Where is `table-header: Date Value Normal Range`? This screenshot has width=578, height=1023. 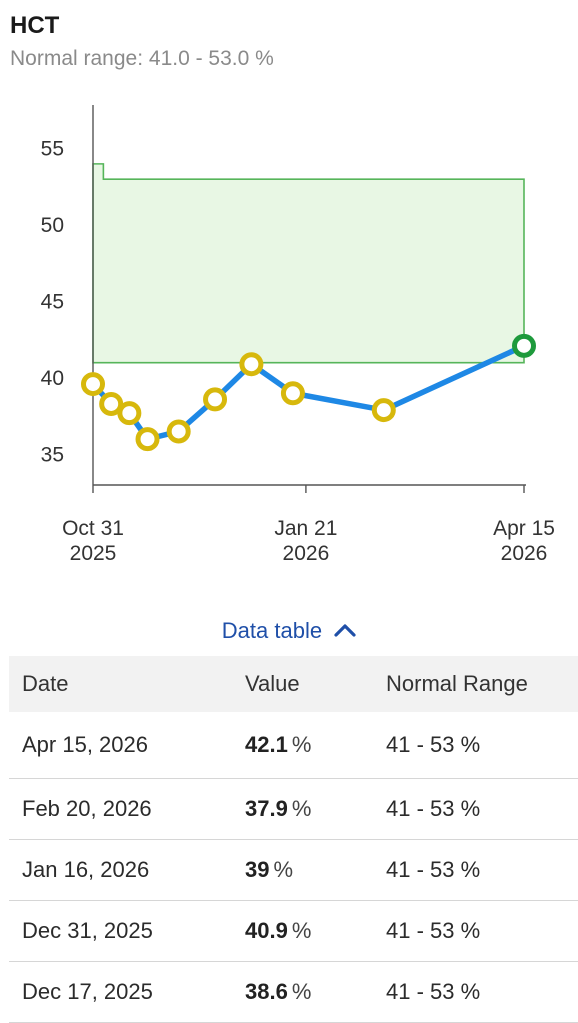
table-header: Date Value Normal Range is located at coordinates (293, 684).